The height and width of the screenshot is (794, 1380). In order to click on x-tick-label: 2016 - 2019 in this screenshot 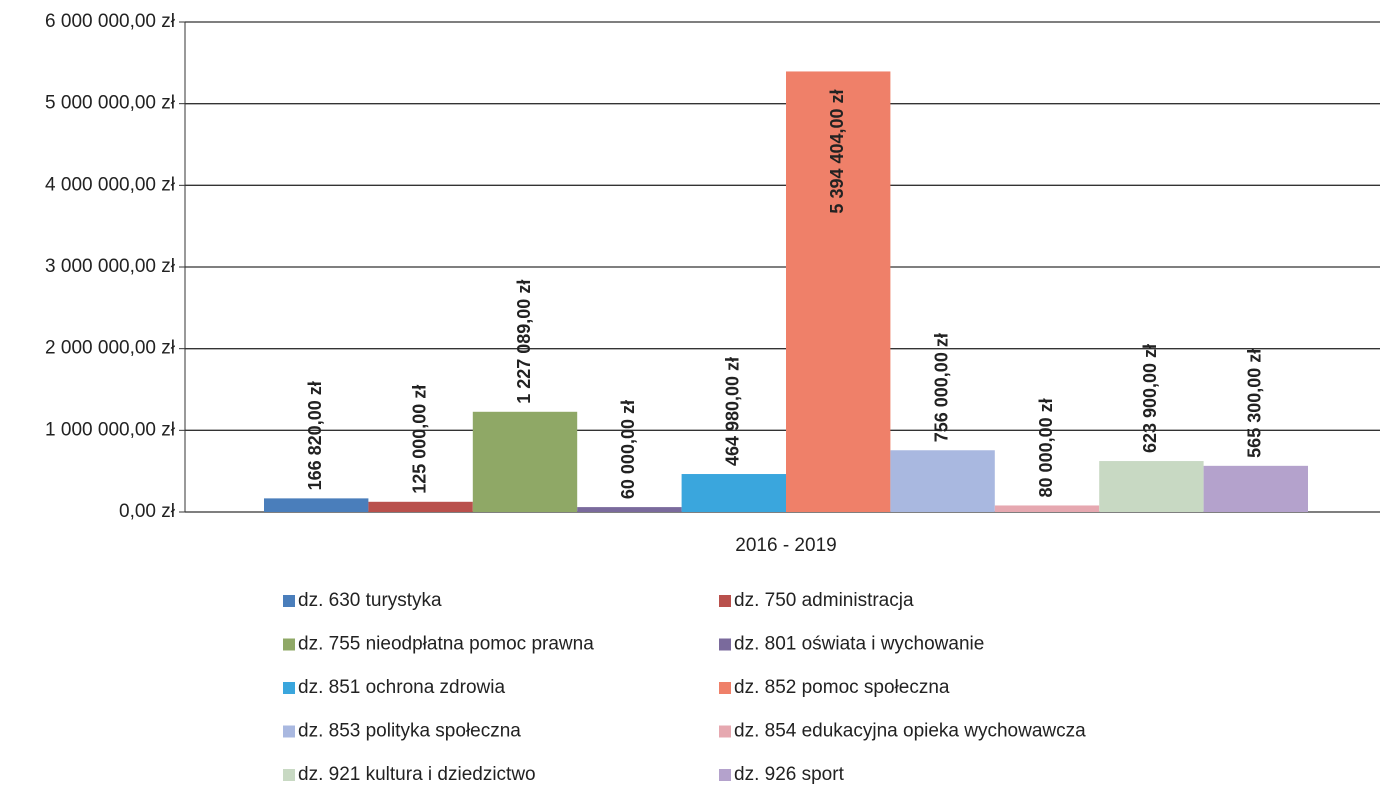, I will do `click(785, 545)`.